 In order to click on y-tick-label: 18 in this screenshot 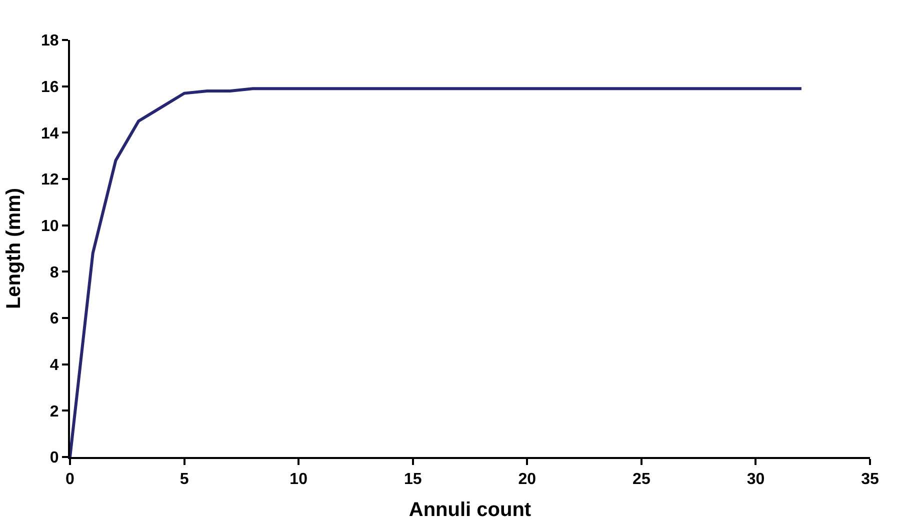, I will do `click(50, 41)`.